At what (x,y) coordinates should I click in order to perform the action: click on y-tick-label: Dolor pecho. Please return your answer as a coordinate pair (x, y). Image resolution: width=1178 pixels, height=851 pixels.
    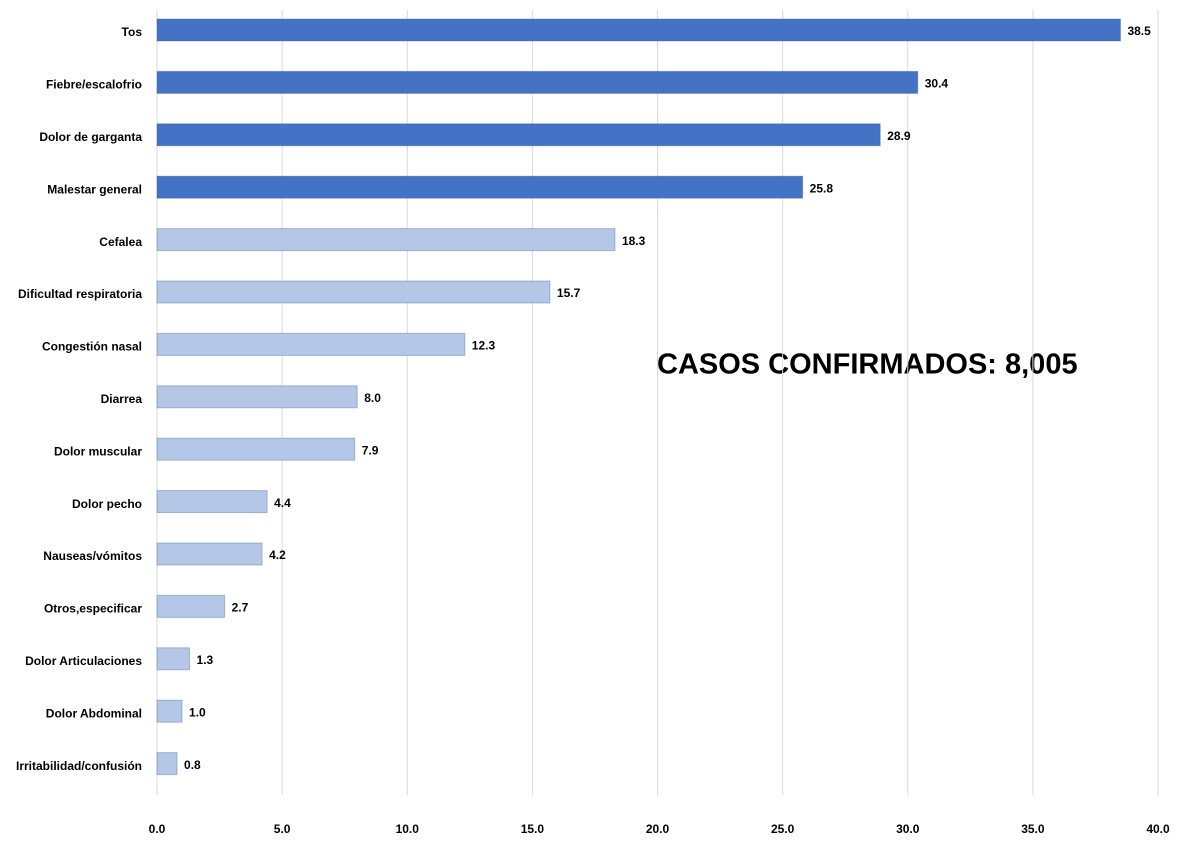
    Looking at the image, I should click on (107, 504).